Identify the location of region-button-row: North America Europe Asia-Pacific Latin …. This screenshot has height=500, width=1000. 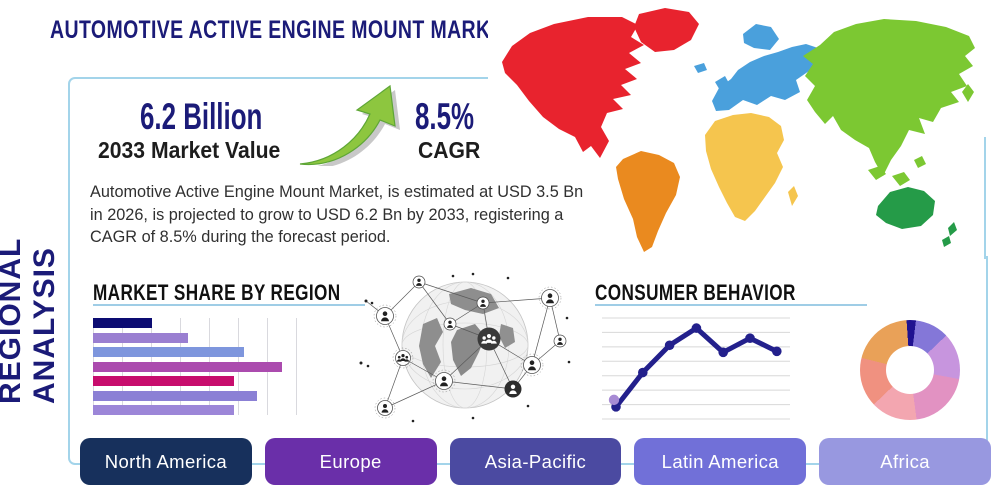
(535, 461).